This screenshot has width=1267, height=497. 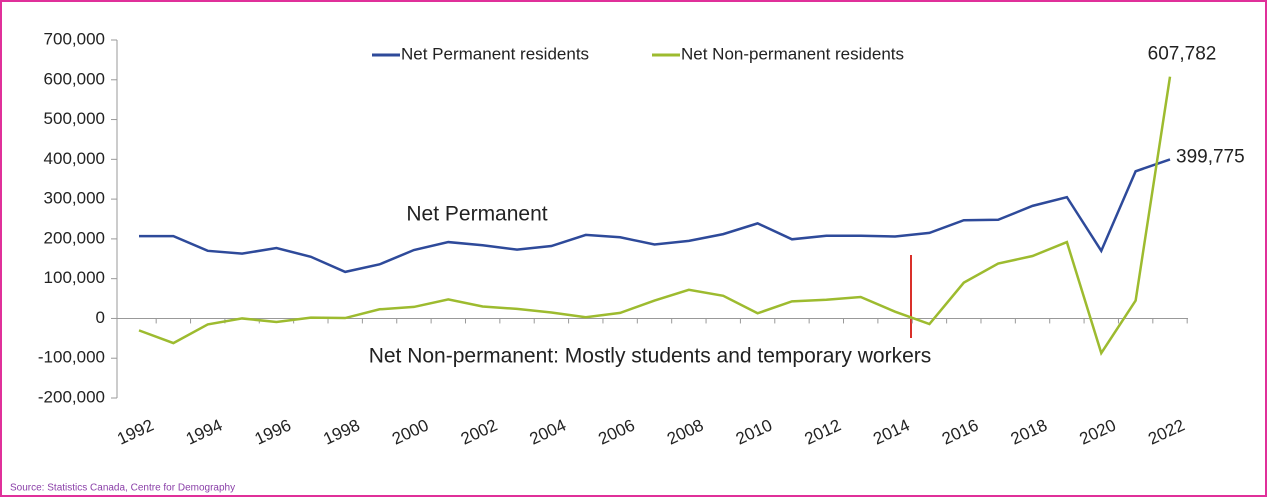 I want to click on legend-label: Net Non-permanent residents, so click(x=792, y=53).